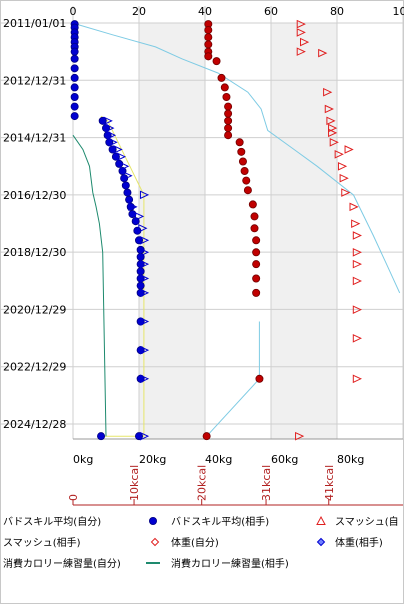 The height and width of the screenshot is (605, 404). What do you see at coordinates (284, 459) in the screenshot?
I see `kg-axis-tick-label: 60kg` at bounding box center [284, 459].